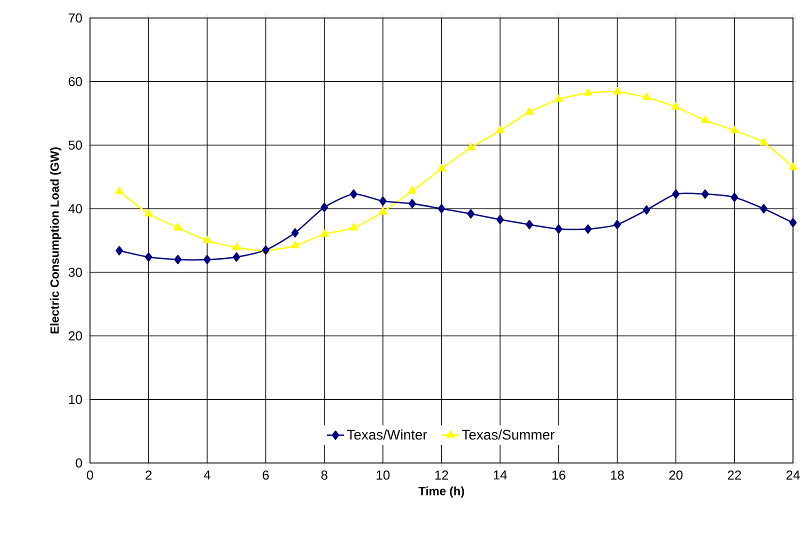 Image resolution: width=806 pixels, height=537 pixels. What do you see at coordinates (149, 475) in the screenshot?
I see `x-tick-label: 2` at bounding box center [149, 475].